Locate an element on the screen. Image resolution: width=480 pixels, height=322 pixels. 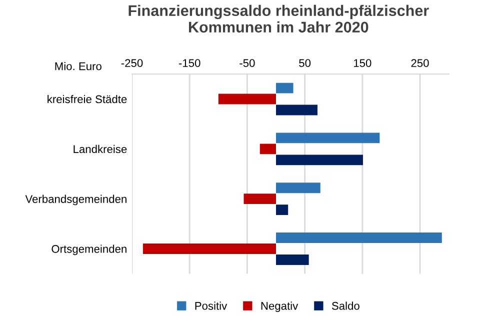
legend-label: Saldo is located at coordinates (346, 306).